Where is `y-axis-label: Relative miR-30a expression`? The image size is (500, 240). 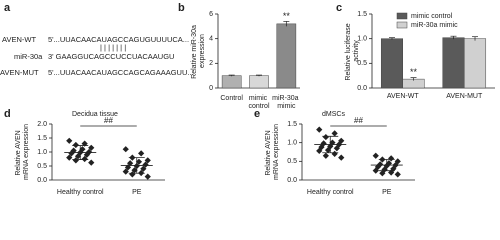 y-axis-label: Relative miR-30a expression is located at coordinates (198, 51).